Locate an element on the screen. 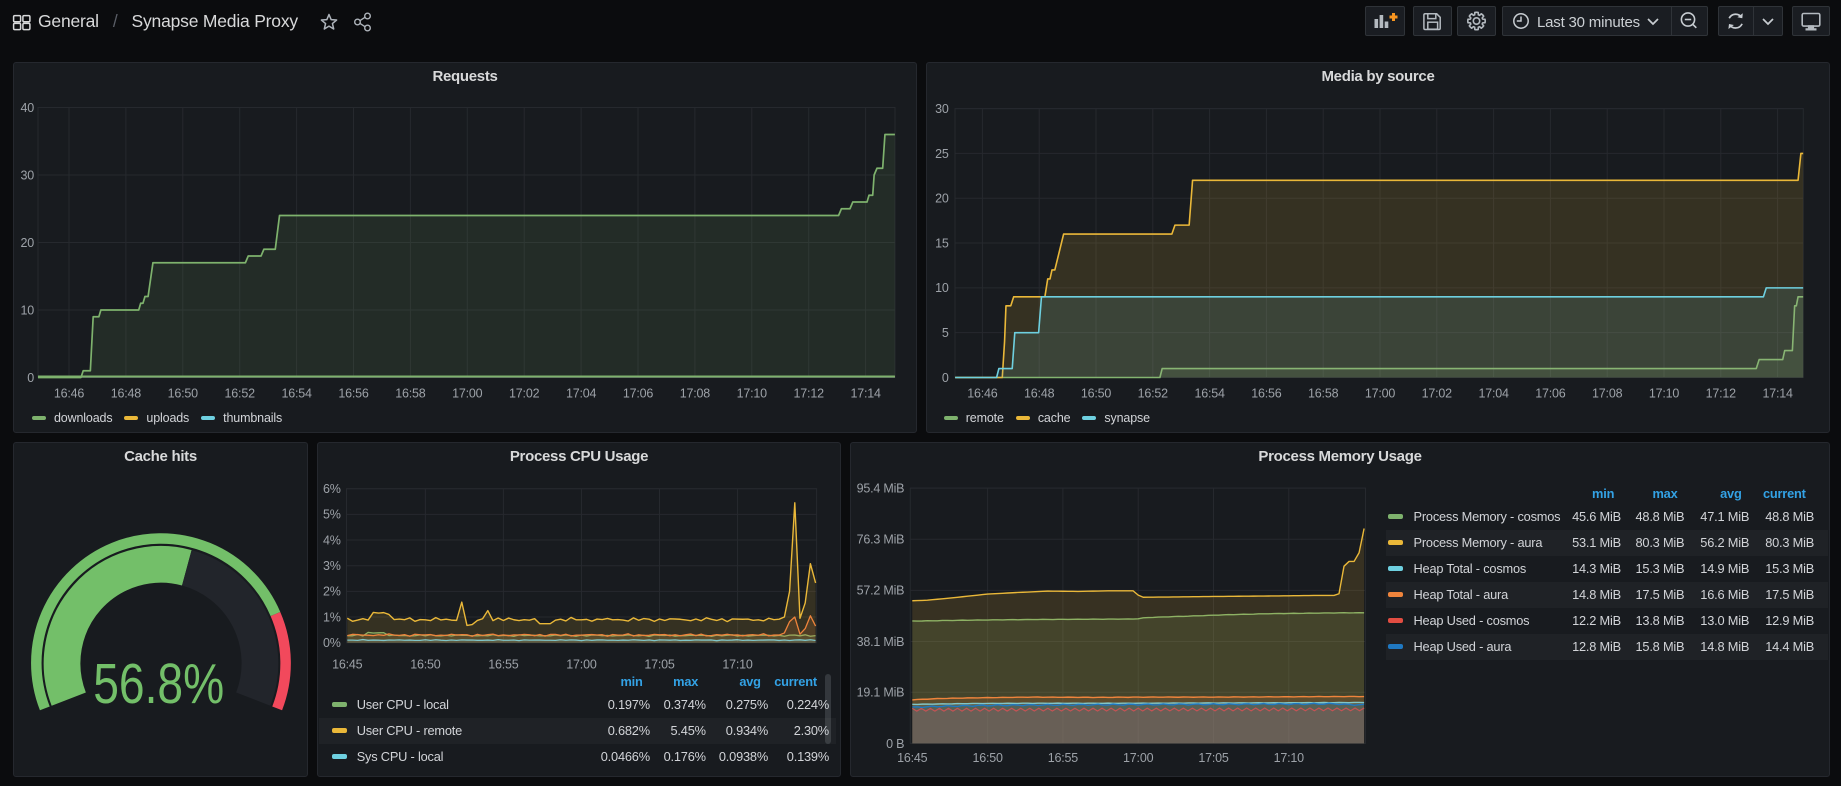 Image resolution: width=1841 pixels, height=786 pixels. svg-text: 0 B is located at coordinates (895, 744).